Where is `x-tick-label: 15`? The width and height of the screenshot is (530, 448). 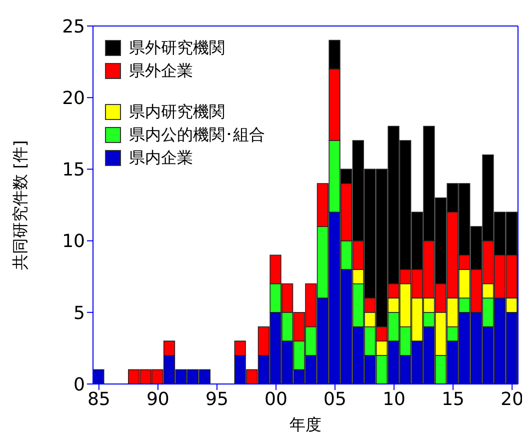
x-tick-label: 15 is located at coordinates (453, 399).